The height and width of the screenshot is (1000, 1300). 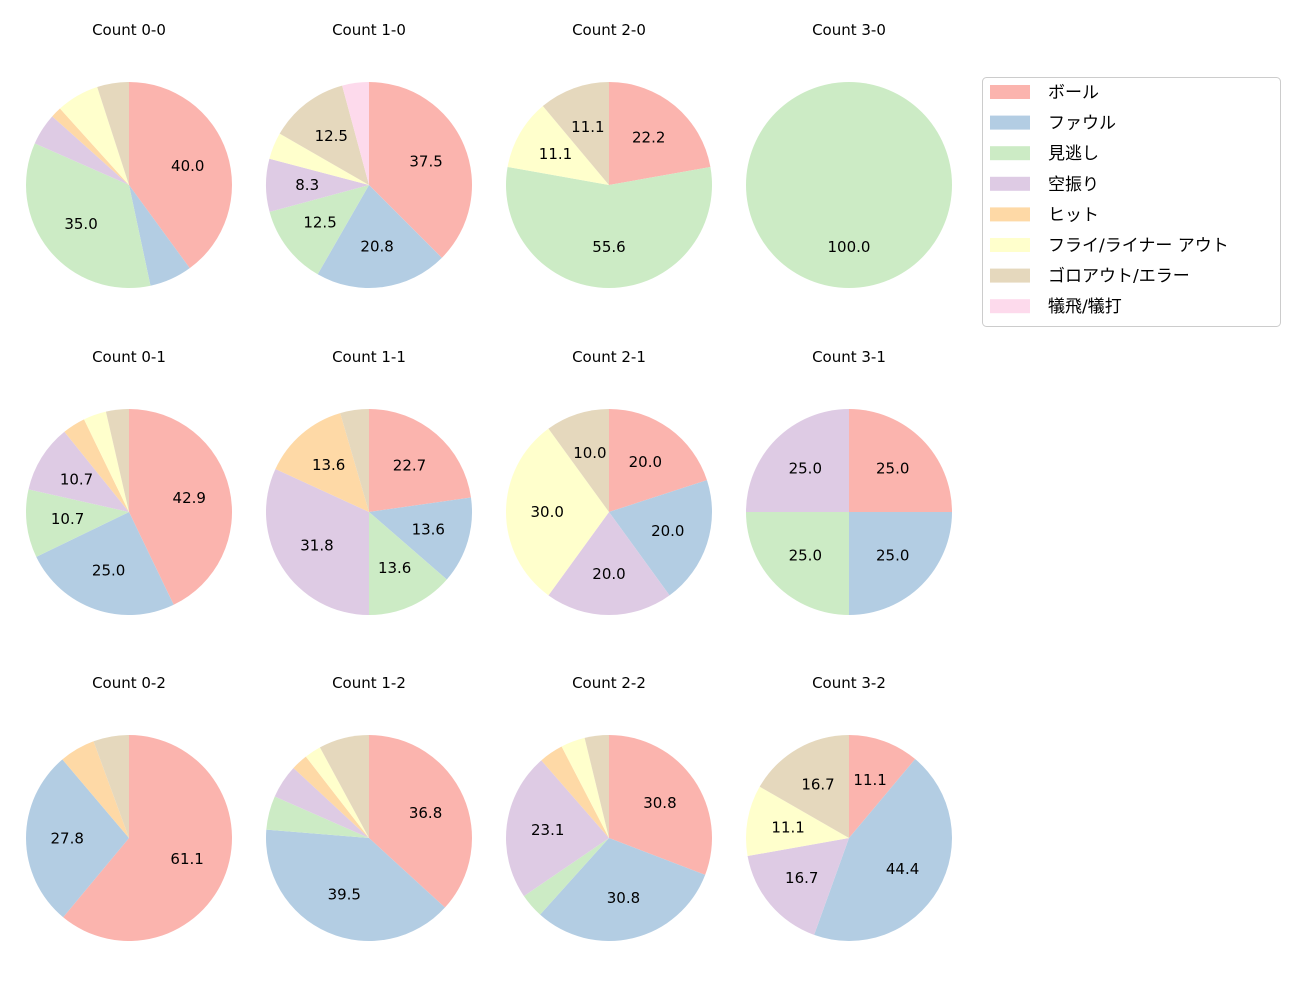 What do you see at coordinates (331, 136) in the screenshot?
I see `slice-label: 12.5` at bounding box center [331, 136].